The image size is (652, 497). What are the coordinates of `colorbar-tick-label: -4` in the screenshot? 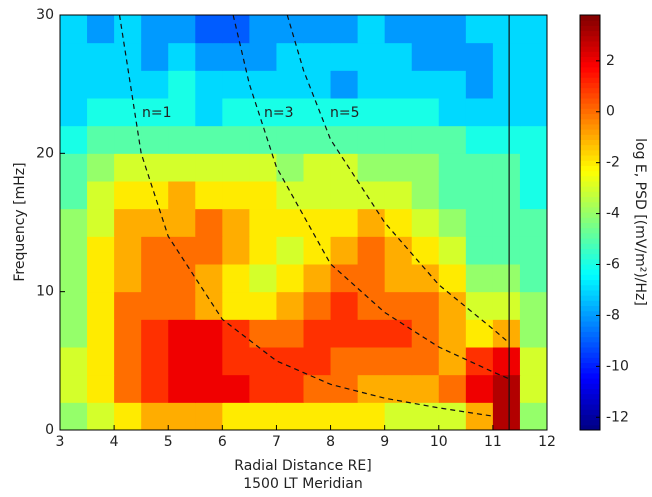 It's located at (613, 214).